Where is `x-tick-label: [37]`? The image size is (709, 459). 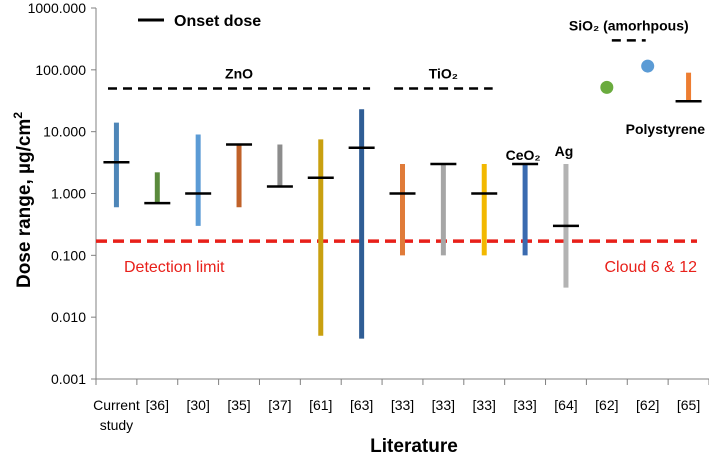 x-tick-label: [37] is located at coordinates (279, 405).